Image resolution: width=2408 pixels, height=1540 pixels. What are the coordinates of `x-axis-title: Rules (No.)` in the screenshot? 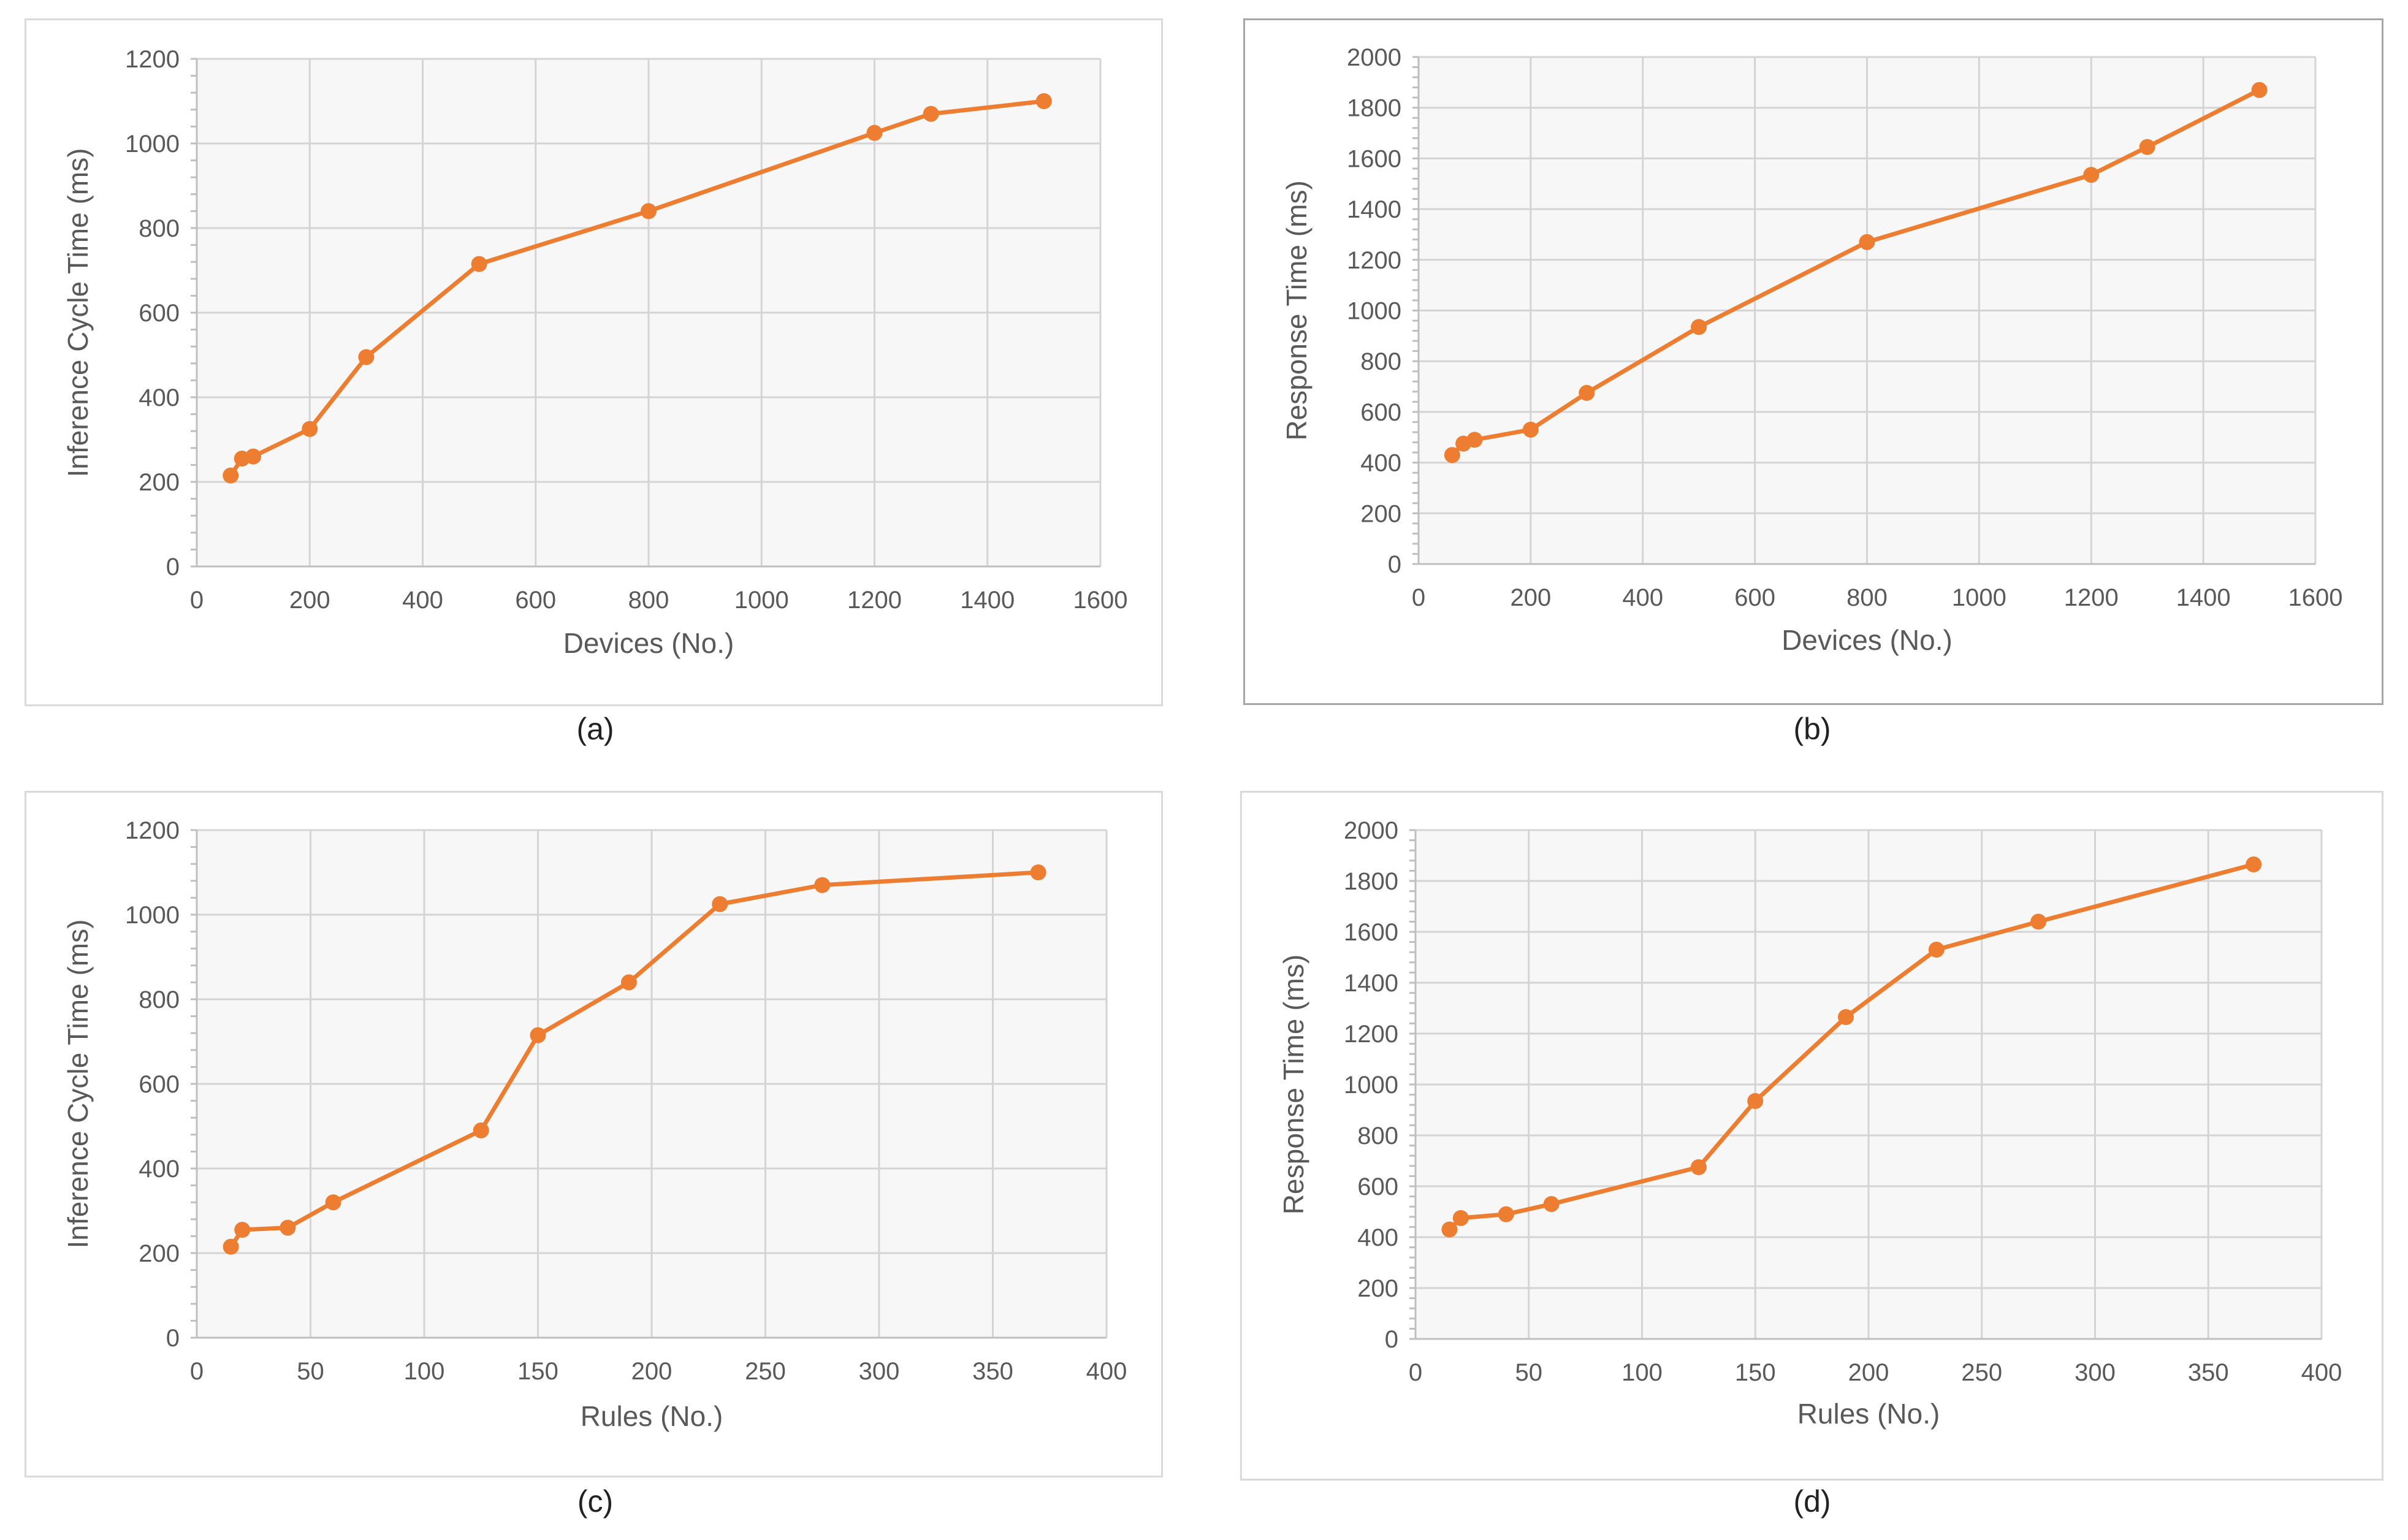 It's located at (1868, 1414).